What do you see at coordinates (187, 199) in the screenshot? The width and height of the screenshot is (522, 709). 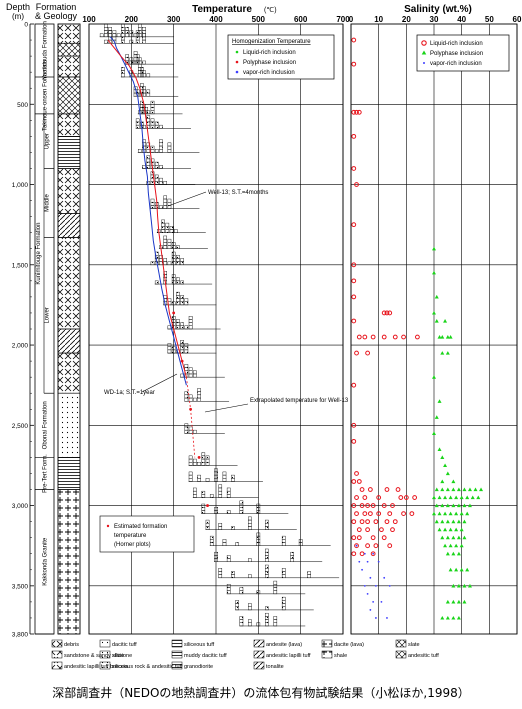 I see `well13-pointer` at bounding box center [187, 199].